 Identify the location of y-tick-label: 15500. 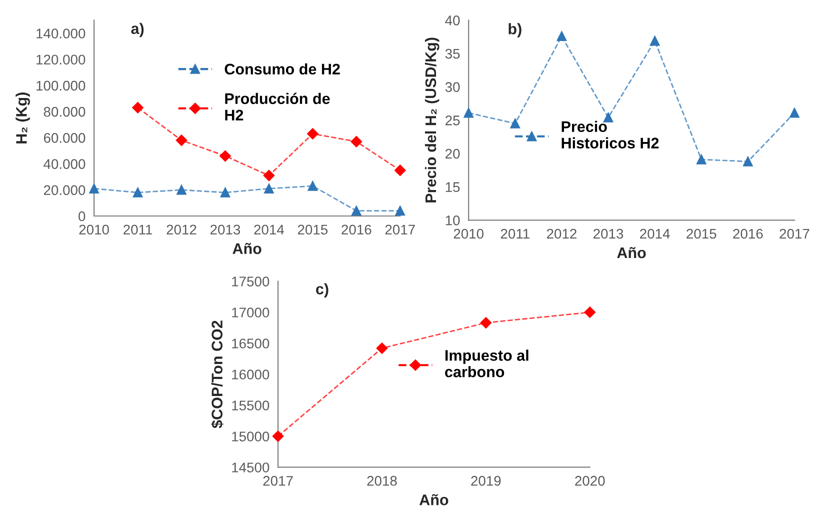
(251, 405).